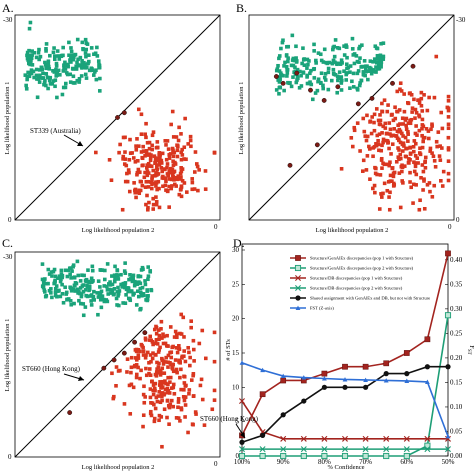 Image resolution: width=474 pixels, height=475 pixels. I want to click on panel-b-letter: B., so click(241, 8).